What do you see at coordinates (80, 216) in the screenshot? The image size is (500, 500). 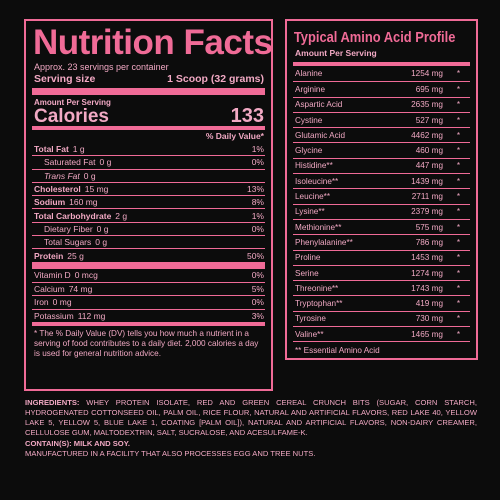 I see `nutrient-name: Total Carbohydrate 2 g` at bounding box center [80, 216].